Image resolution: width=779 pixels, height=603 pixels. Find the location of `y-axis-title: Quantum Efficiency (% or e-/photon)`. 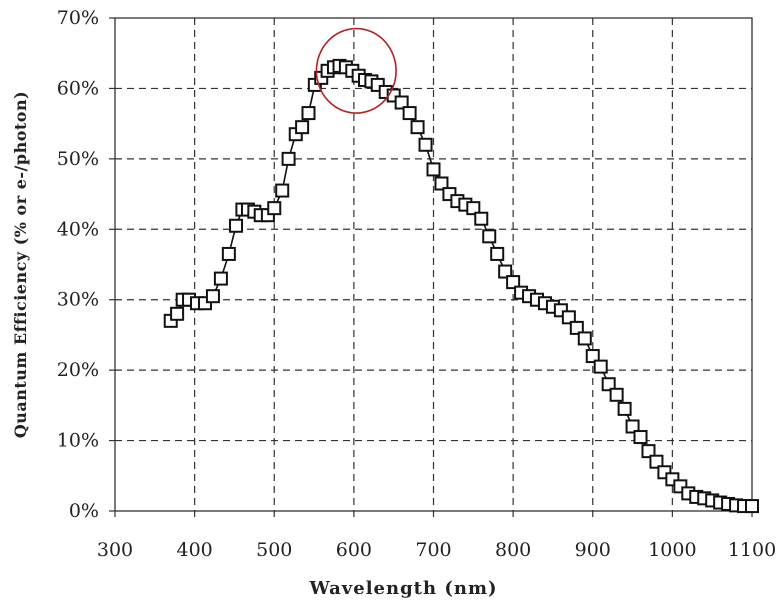

y-axis-title: Quantum Efficiency (% or e-/photon) is located at coordinates (20, 264).